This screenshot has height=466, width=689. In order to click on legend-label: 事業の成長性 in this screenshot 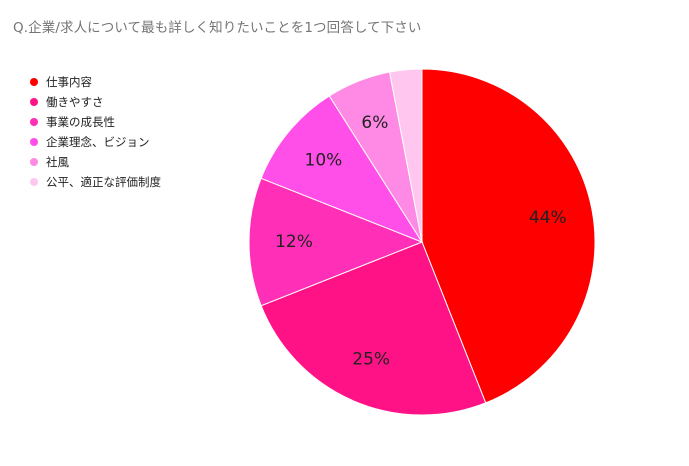, I will do `click(80, 122)`.